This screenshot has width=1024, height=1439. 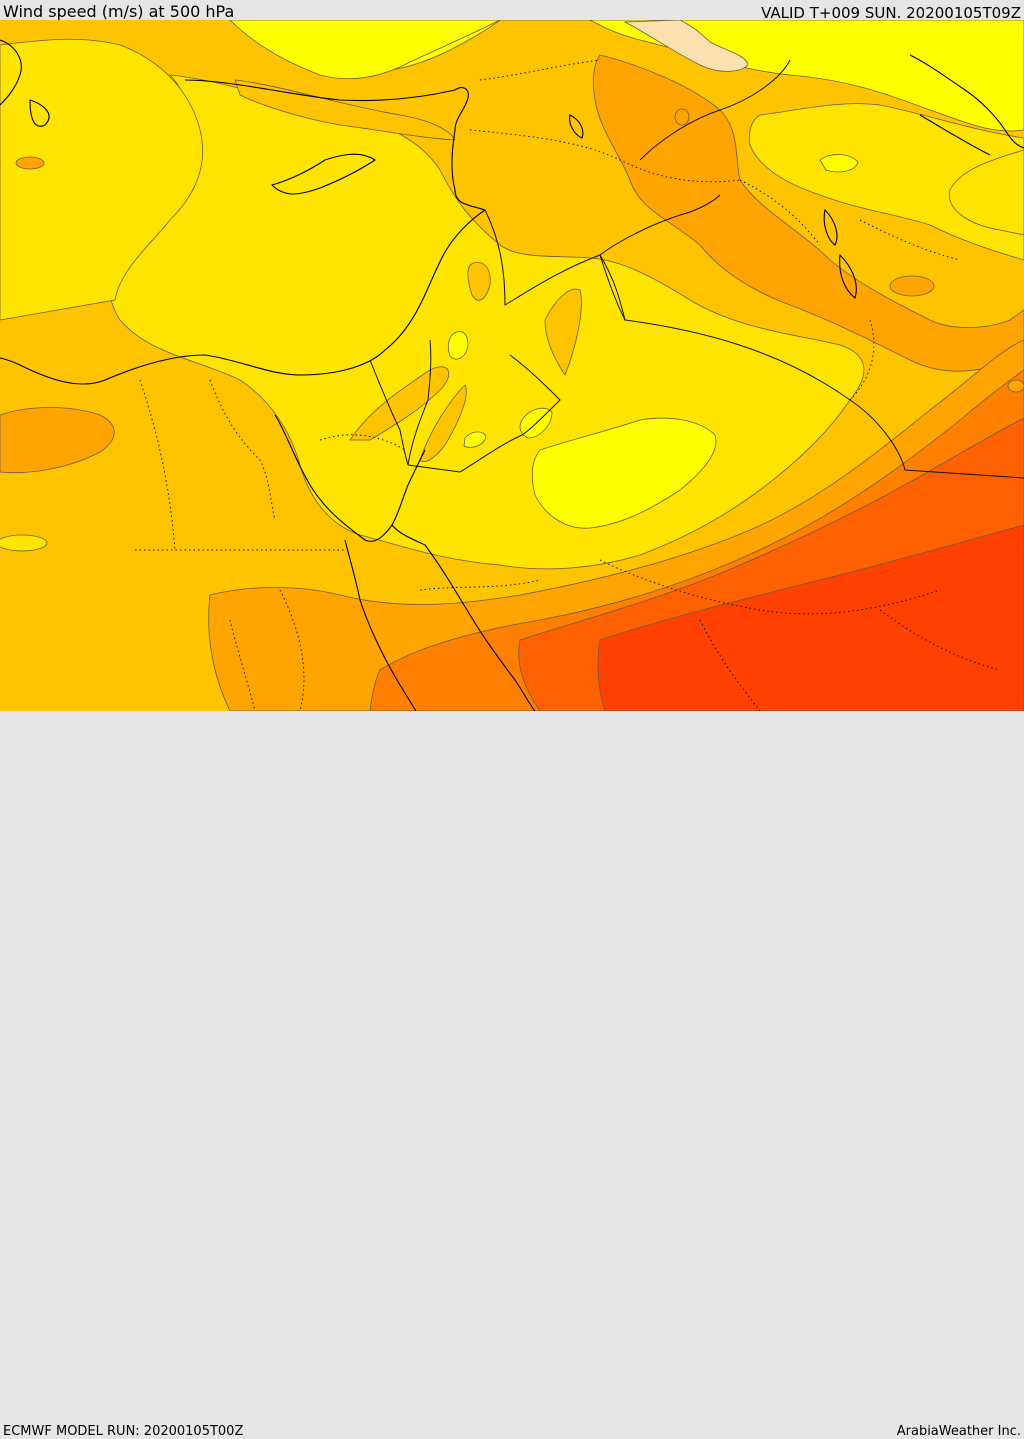 What do you see at coordinates (850, 290) in the screenshot?
I see `border-dotted-c` at bounding box center [850, 290].